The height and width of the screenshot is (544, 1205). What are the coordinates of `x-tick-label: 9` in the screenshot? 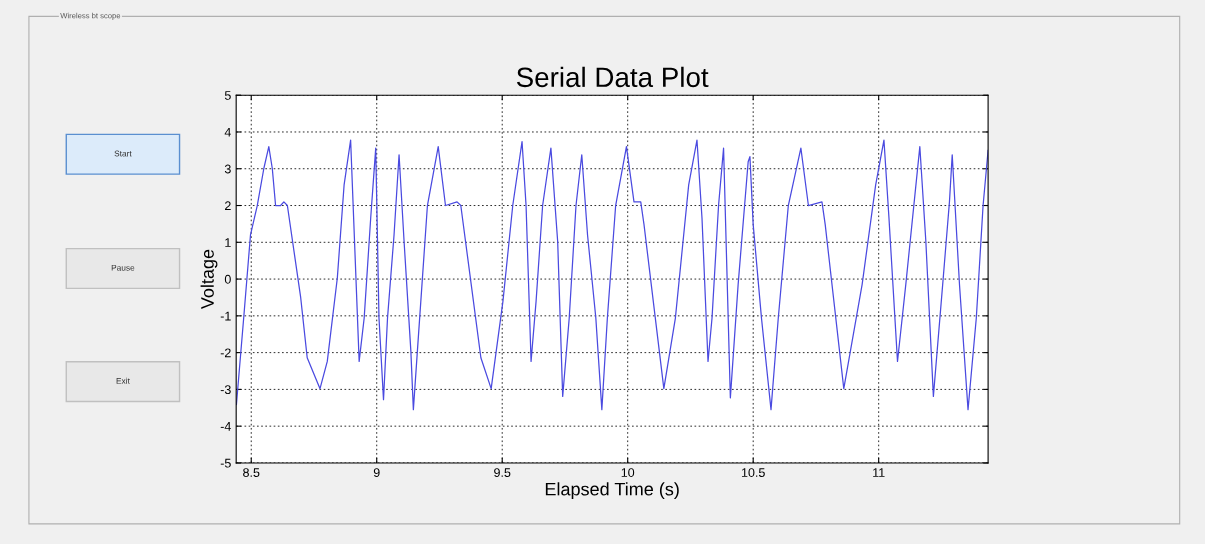 It's located at (376, 472).